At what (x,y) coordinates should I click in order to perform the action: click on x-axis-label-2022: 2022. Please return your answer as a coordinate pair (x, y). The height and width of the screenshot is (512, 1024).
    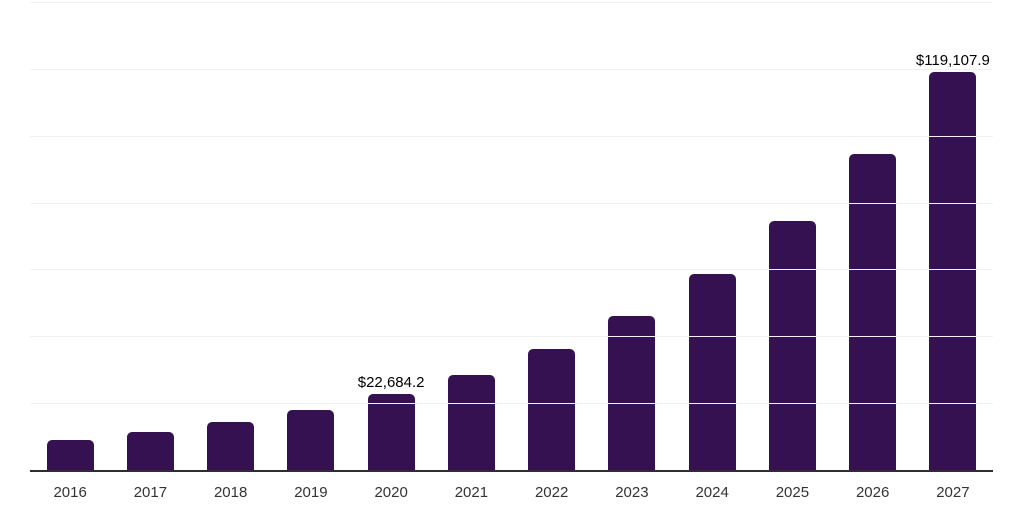
    Looking at the image, I should click on (551, 492).